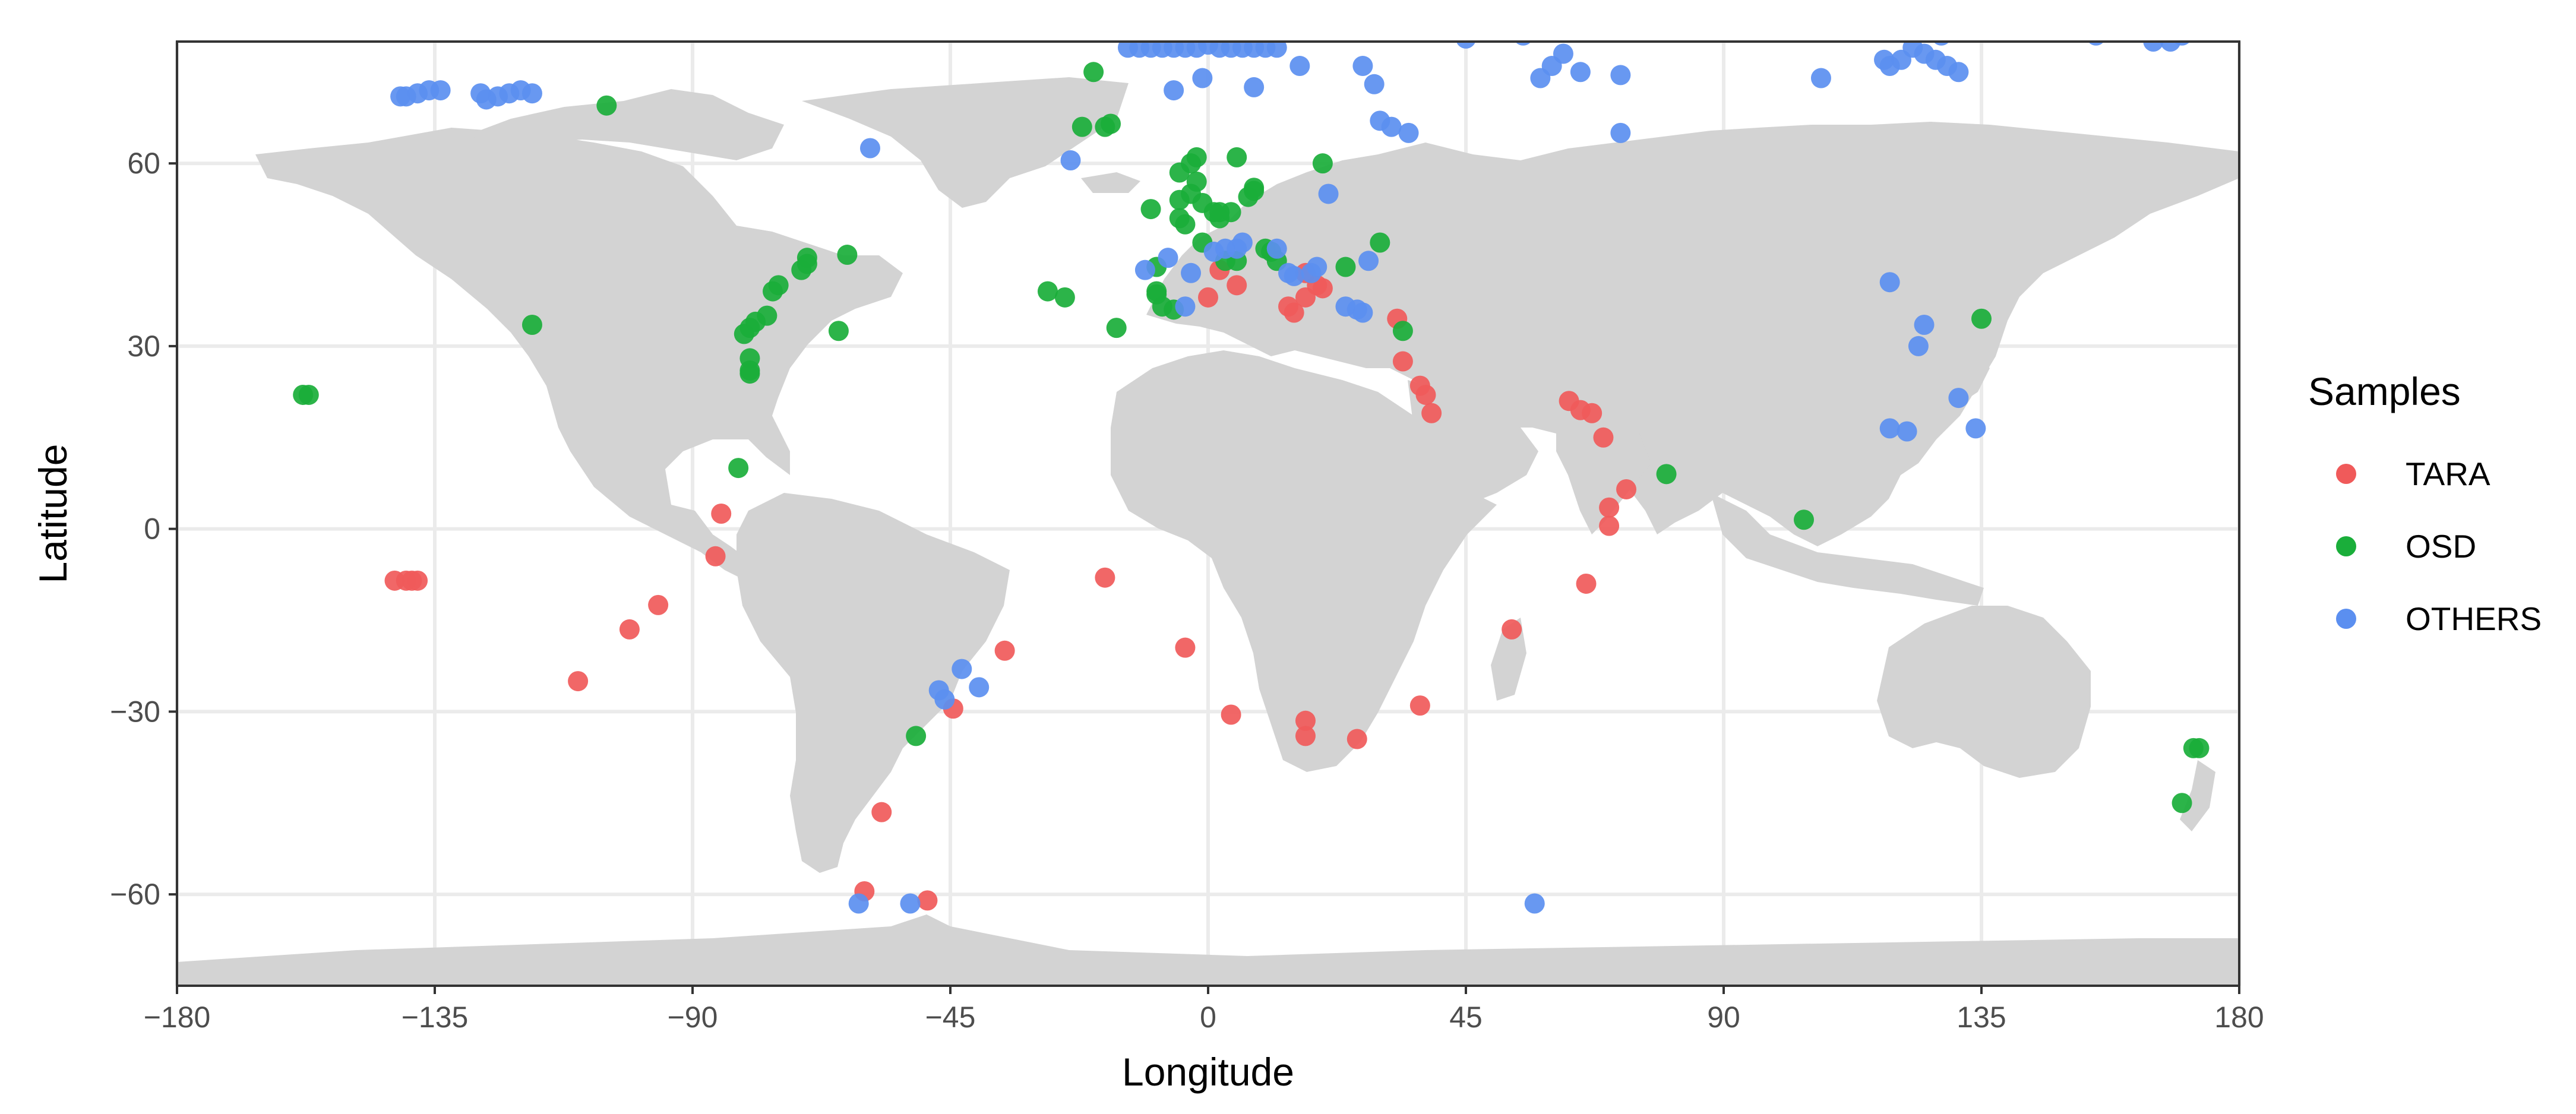 This screenshot has height=1114, width=2576. Describe the element at coordinates (1984, 692) in the screenshot. I see `land-australia` at that location.